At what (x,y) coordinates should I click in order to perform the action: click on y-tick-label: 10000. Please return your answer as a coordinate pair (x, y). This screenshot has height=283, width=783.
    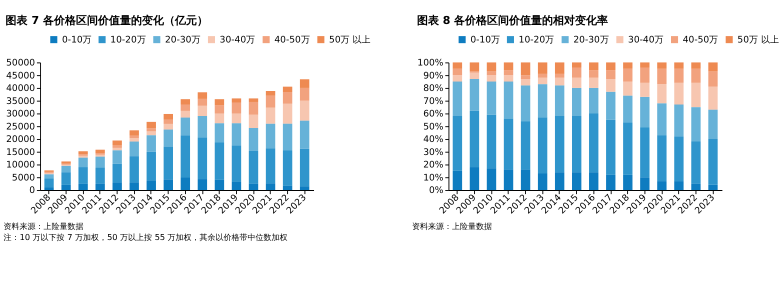
    Looking at the image, I should click on (21, 165).